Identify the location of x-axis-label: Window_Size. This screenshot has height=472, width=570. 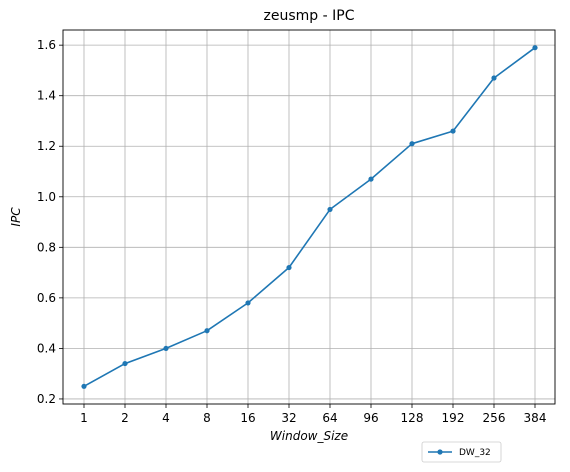
(309, 436).